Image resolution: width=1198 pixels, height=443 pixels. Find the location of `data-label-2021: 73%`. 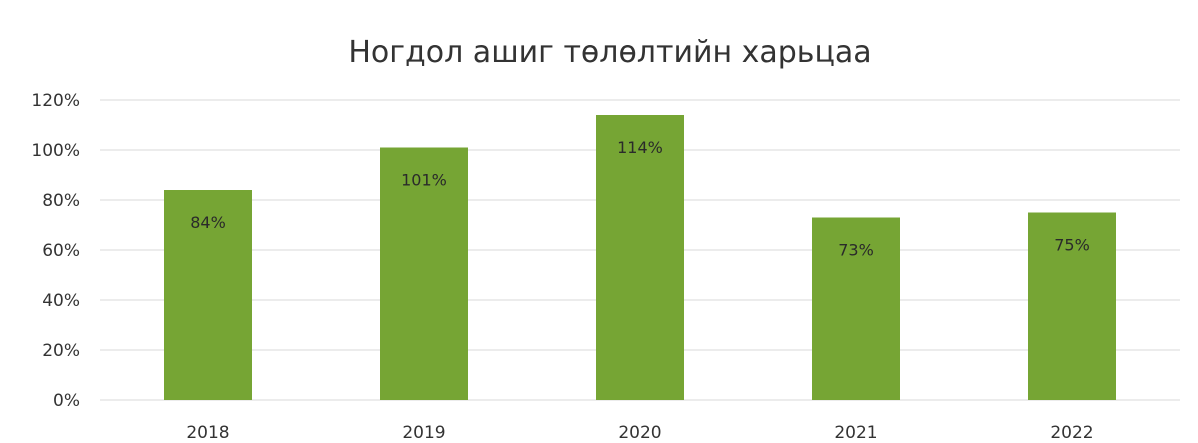

data-label-2021: 73% is located at coordinates (856, 250).